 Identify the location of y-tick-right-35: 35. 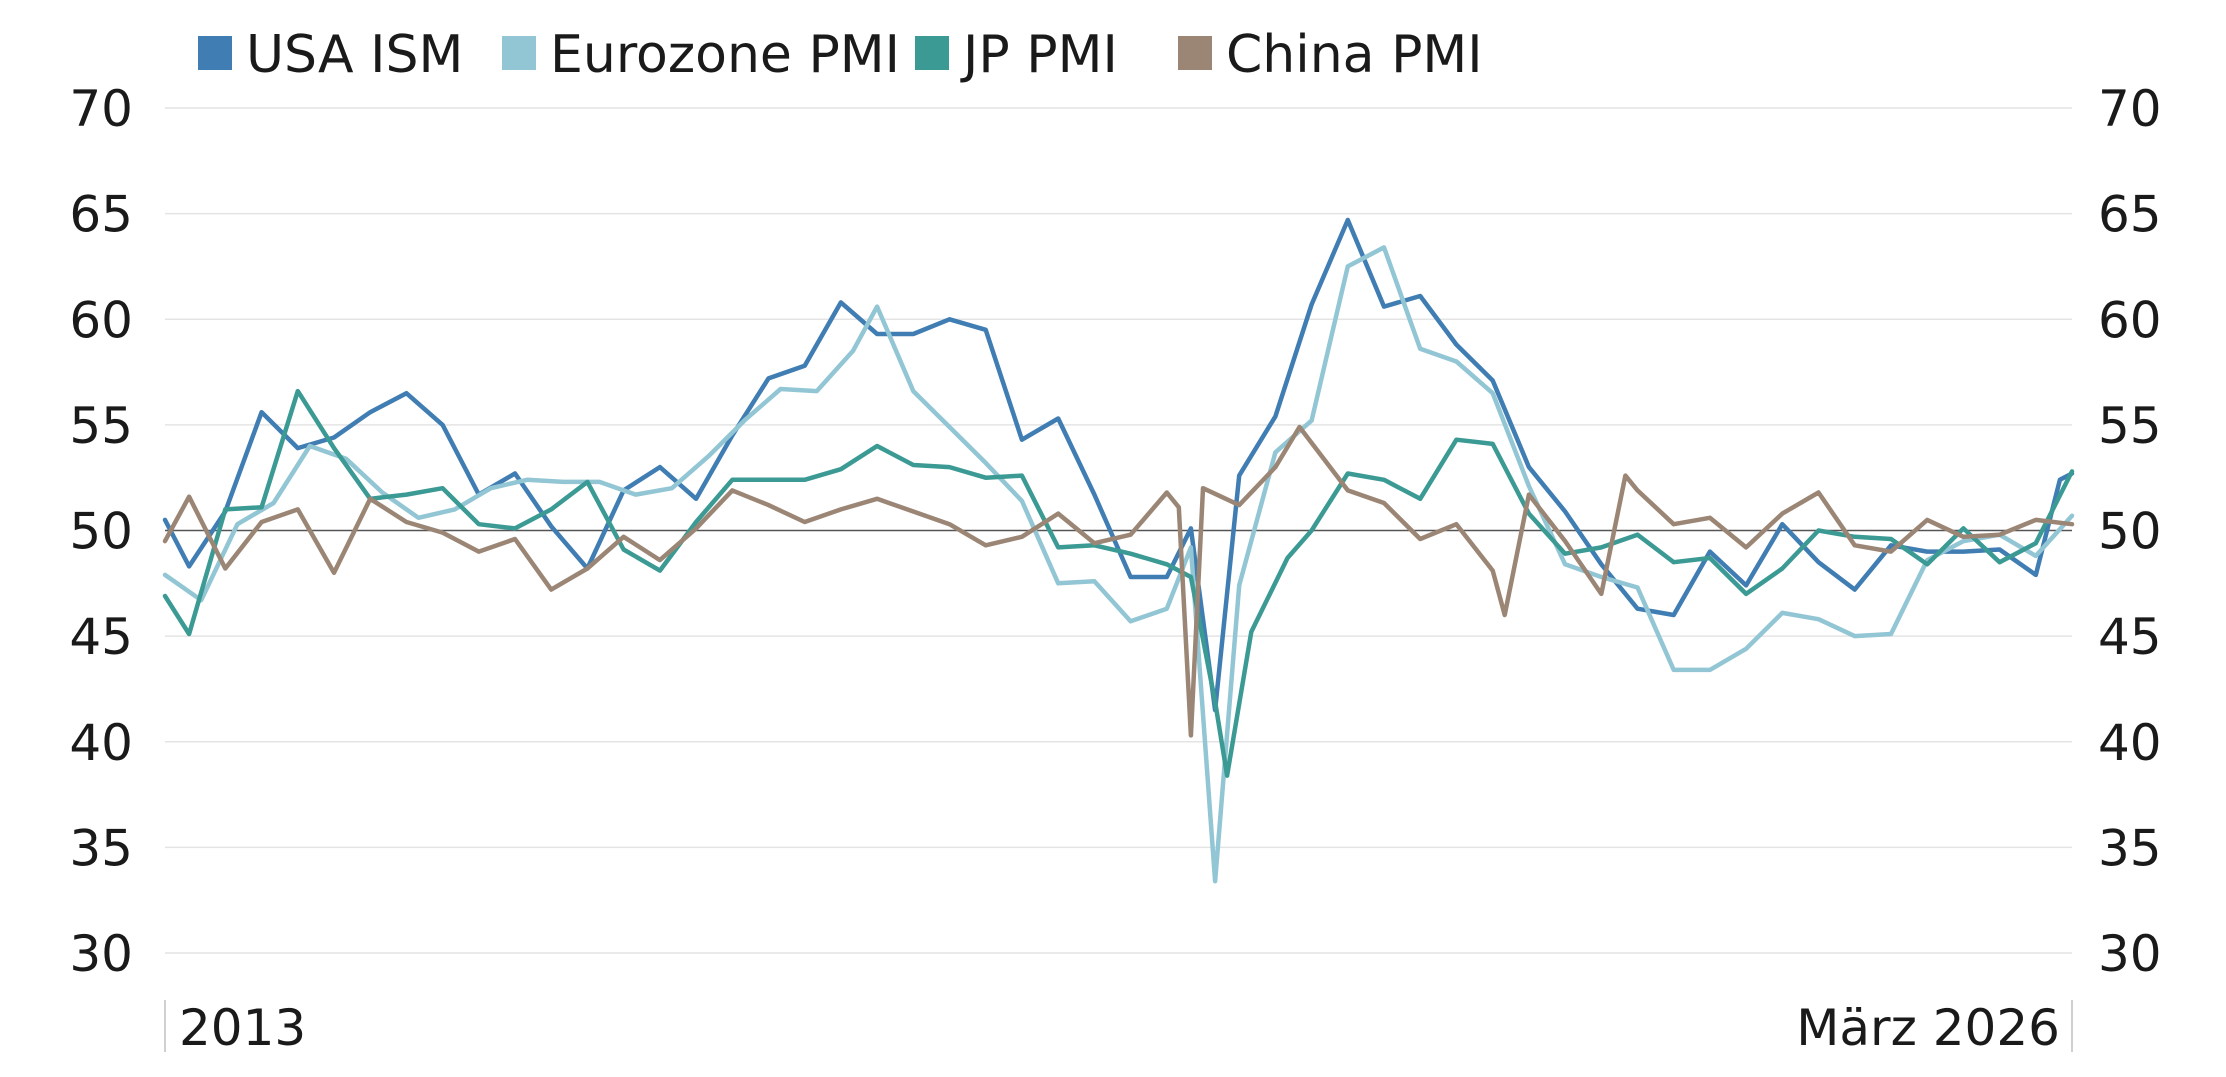
(2130, 848).